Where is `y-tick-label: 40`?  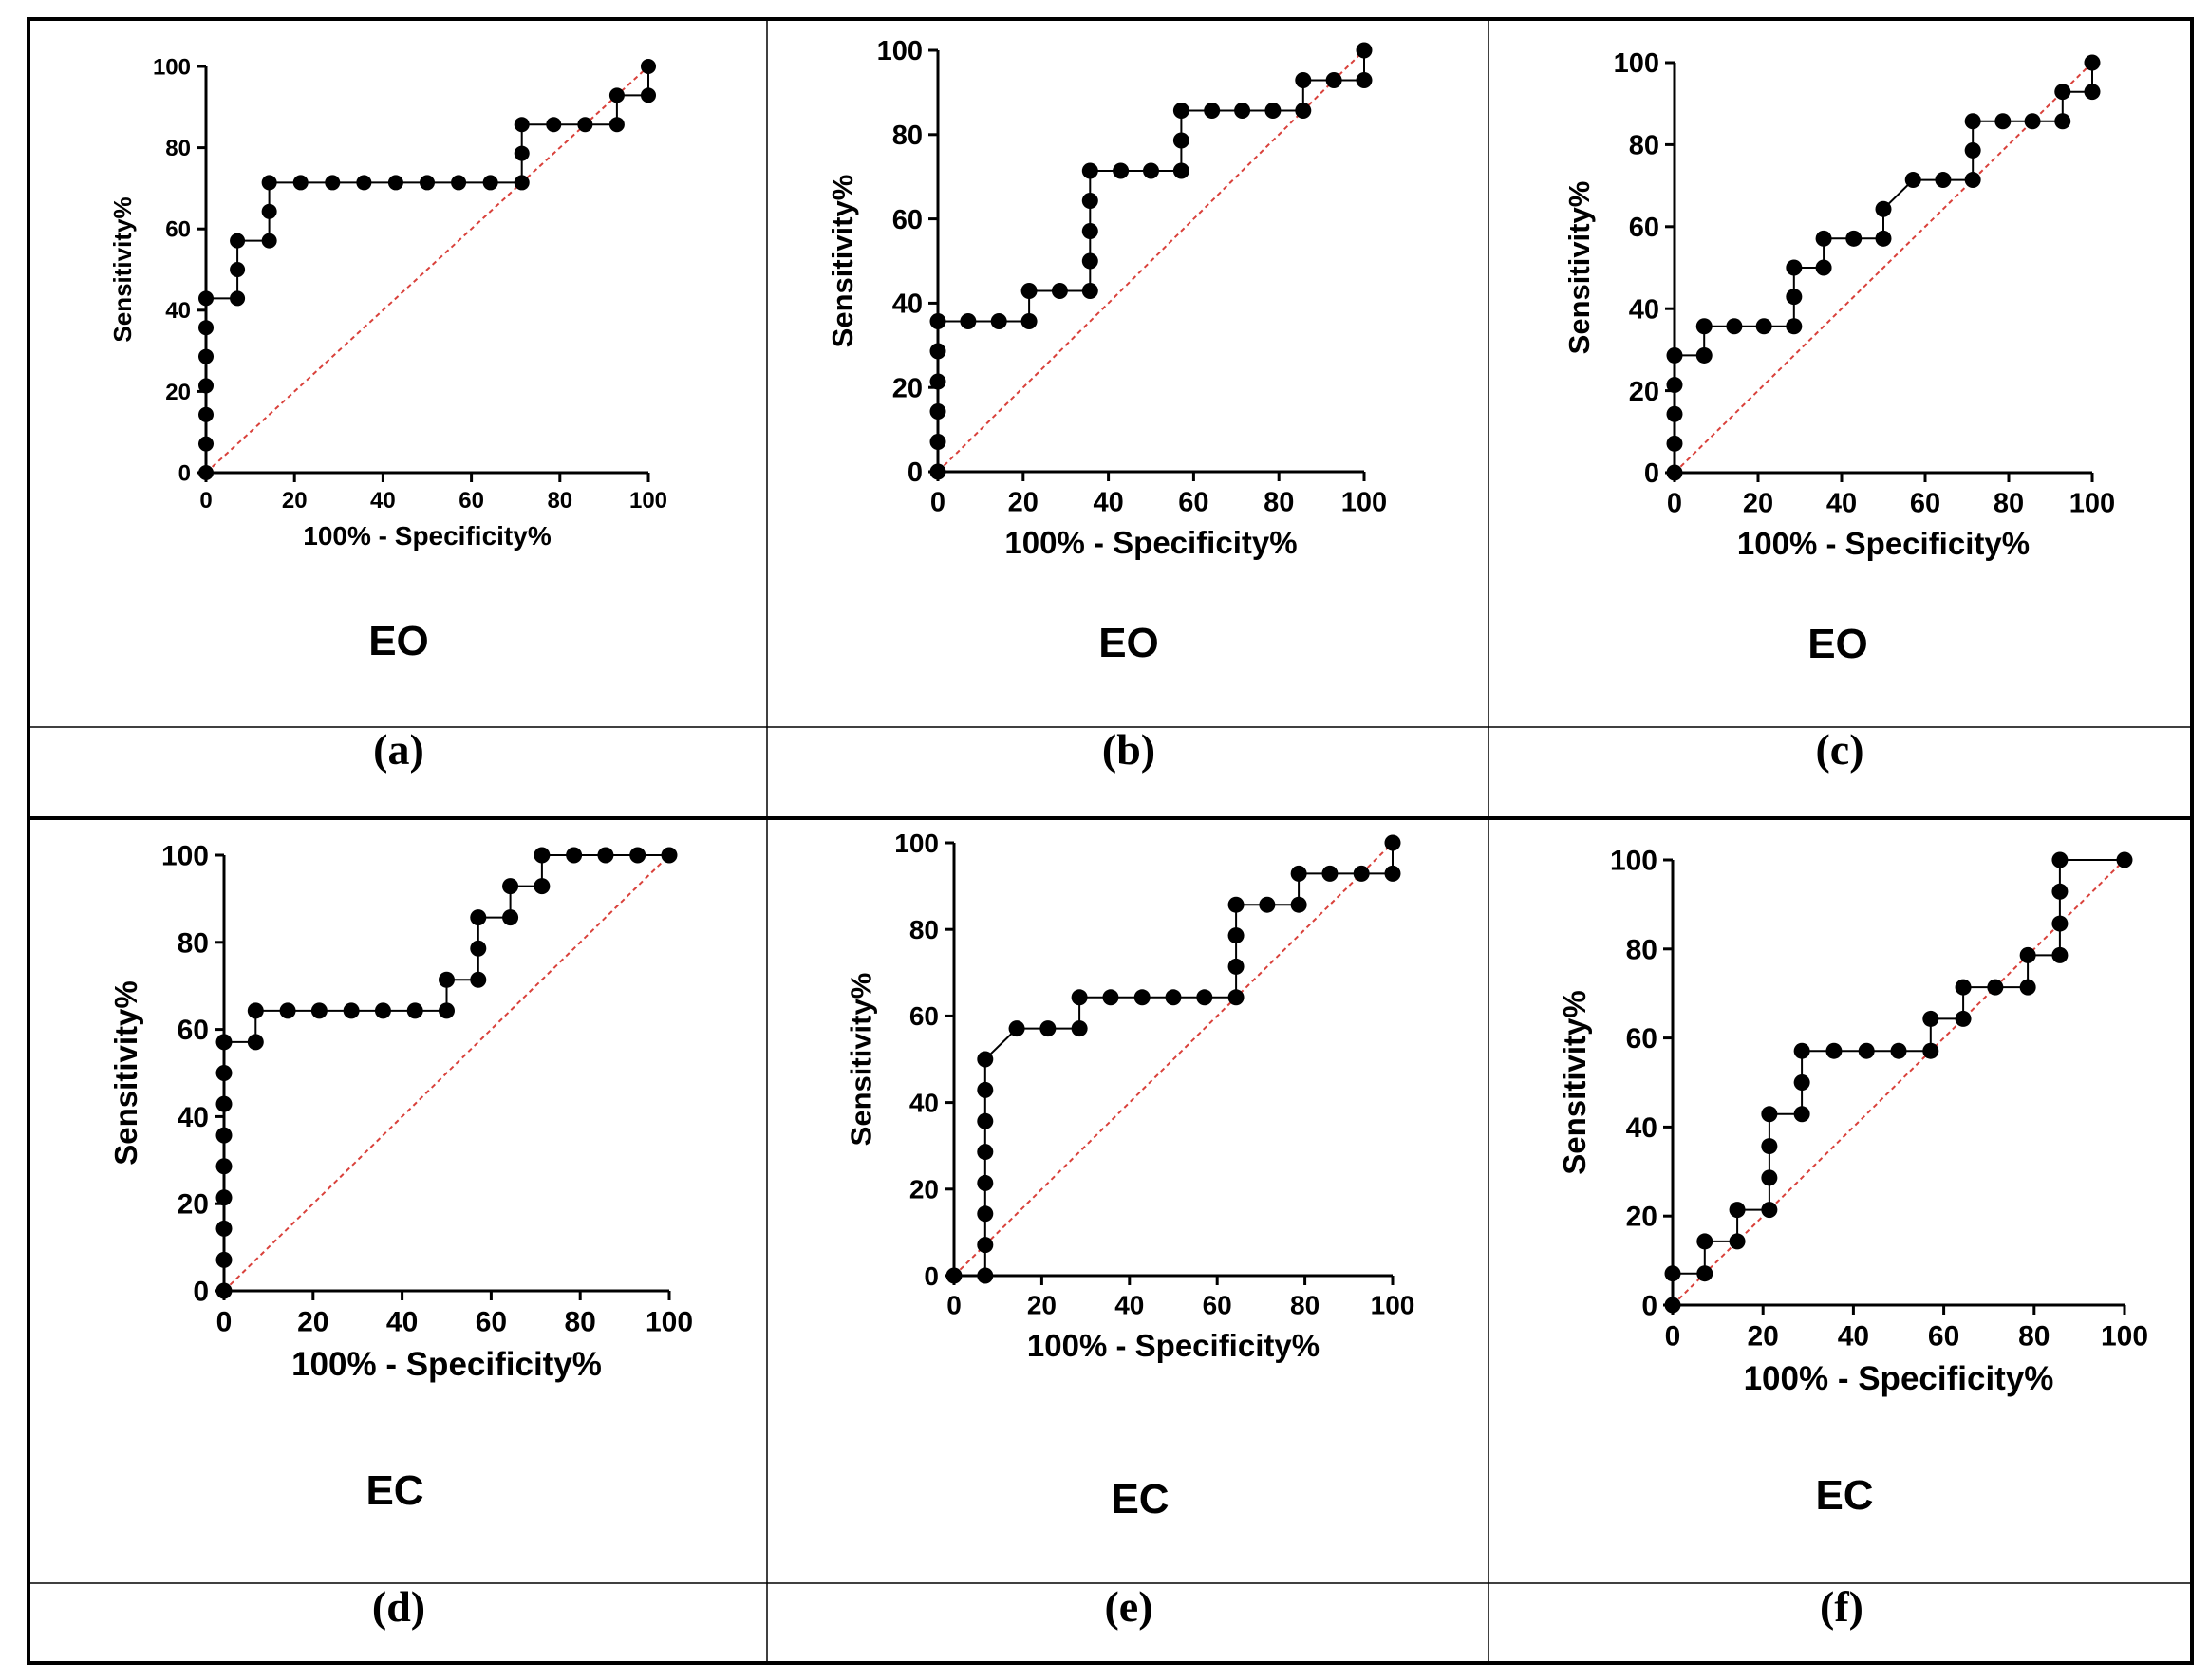
y-tick-label: 40 is located at coordinates (924, 1102).